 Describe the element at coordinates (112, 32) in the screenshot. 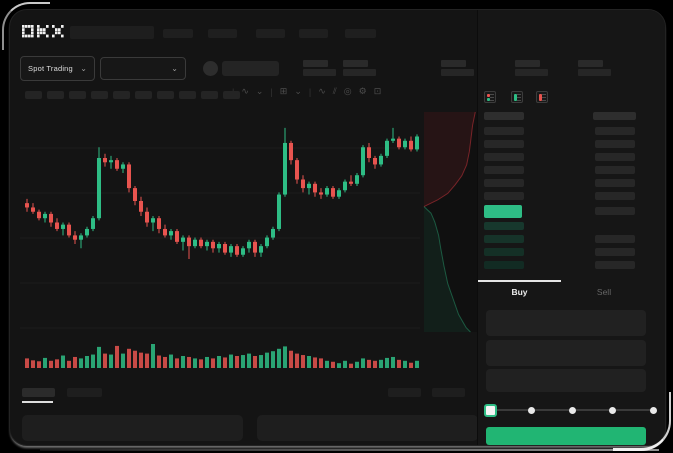

I see `header-placeholder-bar` at that location.